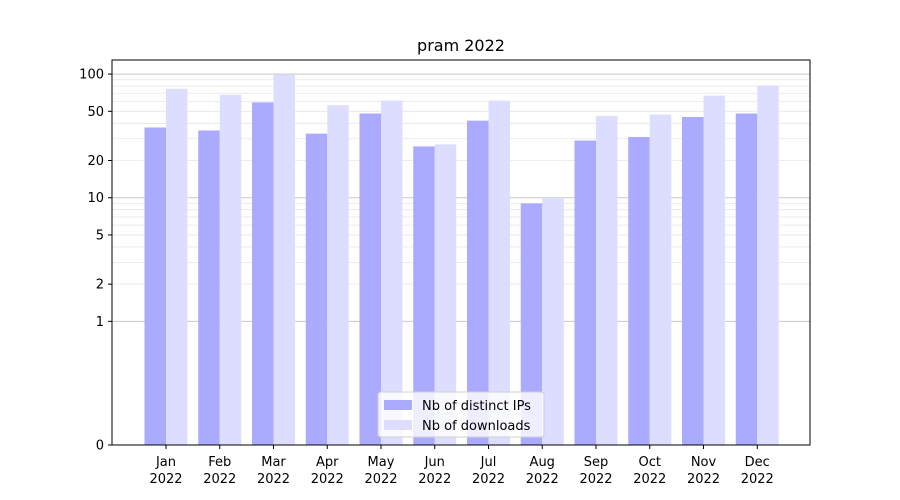  What do you see at coordinates (757, 462) in the screenshot?
I see `x-tick-label-month: Dec` at bounding box center [757, 462].